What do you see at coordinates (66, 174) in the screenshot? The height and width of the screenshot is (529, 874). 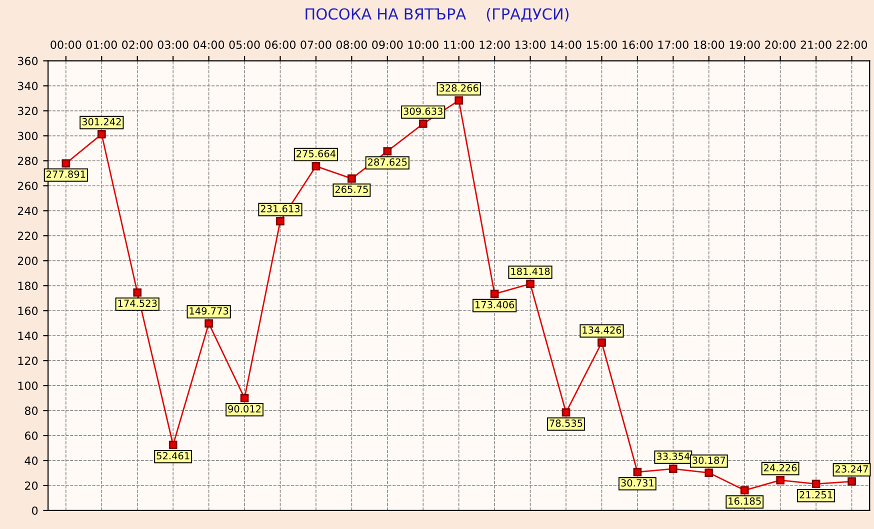 I see `data-label: 277.891` at bounding box center [66, 174].